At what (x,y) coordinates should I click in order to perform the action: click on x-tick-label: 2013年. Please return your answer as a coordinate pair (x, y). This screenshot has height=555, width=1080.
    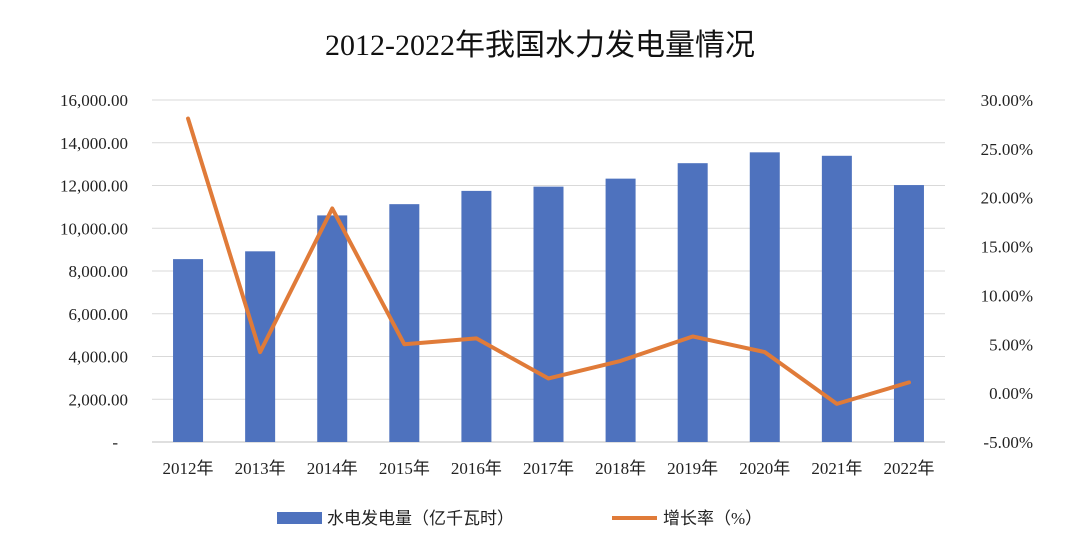
    Looking at the image, I should click on (260, 468).